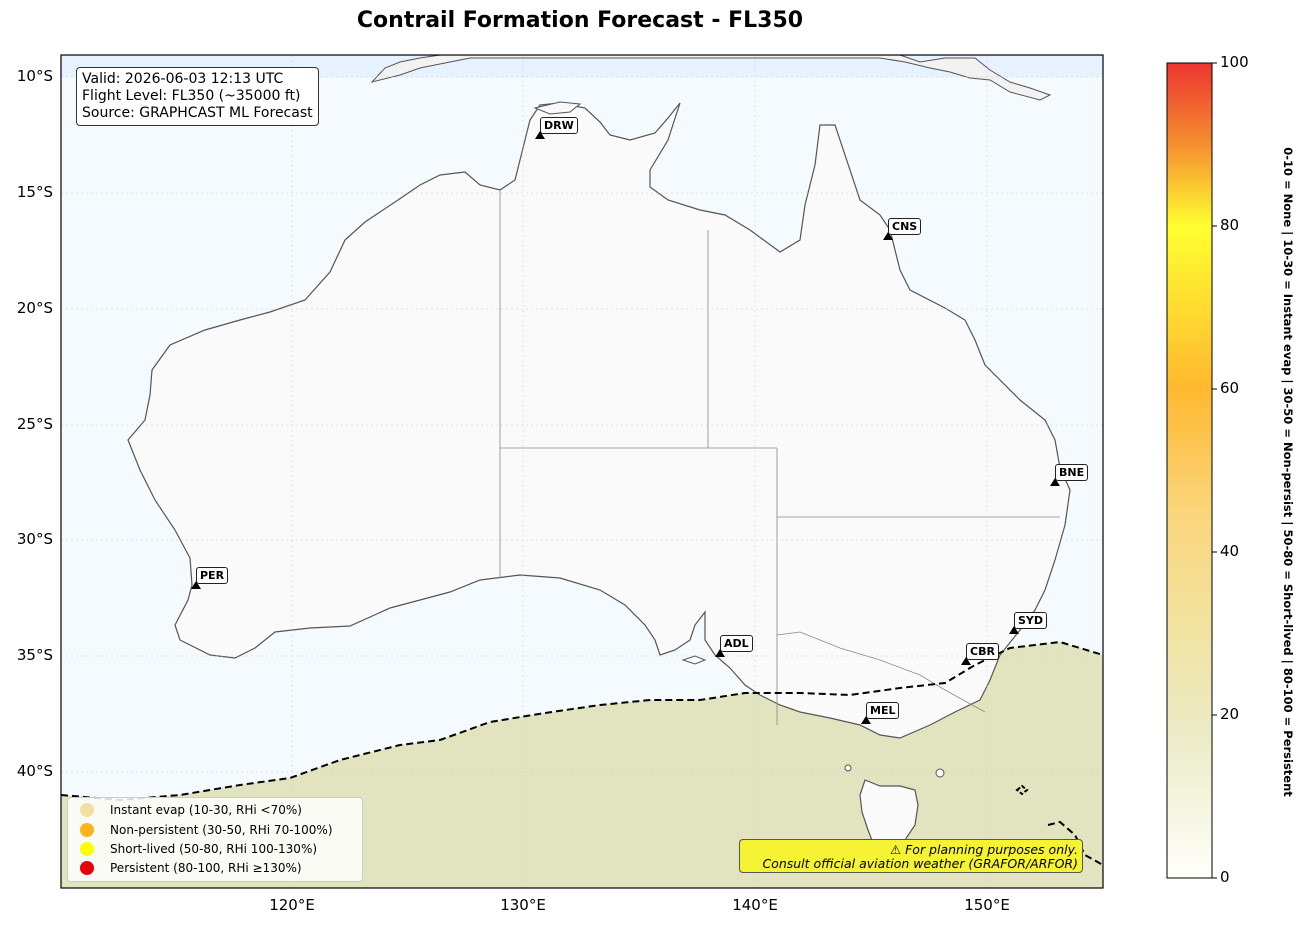  Describe the element at coordinates (736, 643) in the screenshot. I see `airport-label-adl: ADL` at that location.